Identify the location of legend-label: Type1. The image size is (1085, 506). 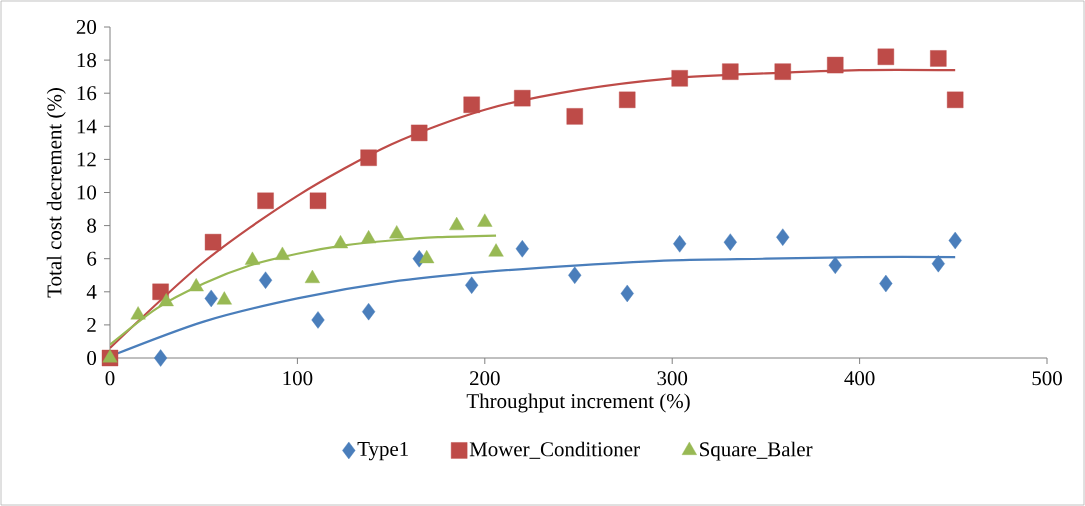
(382, 451).